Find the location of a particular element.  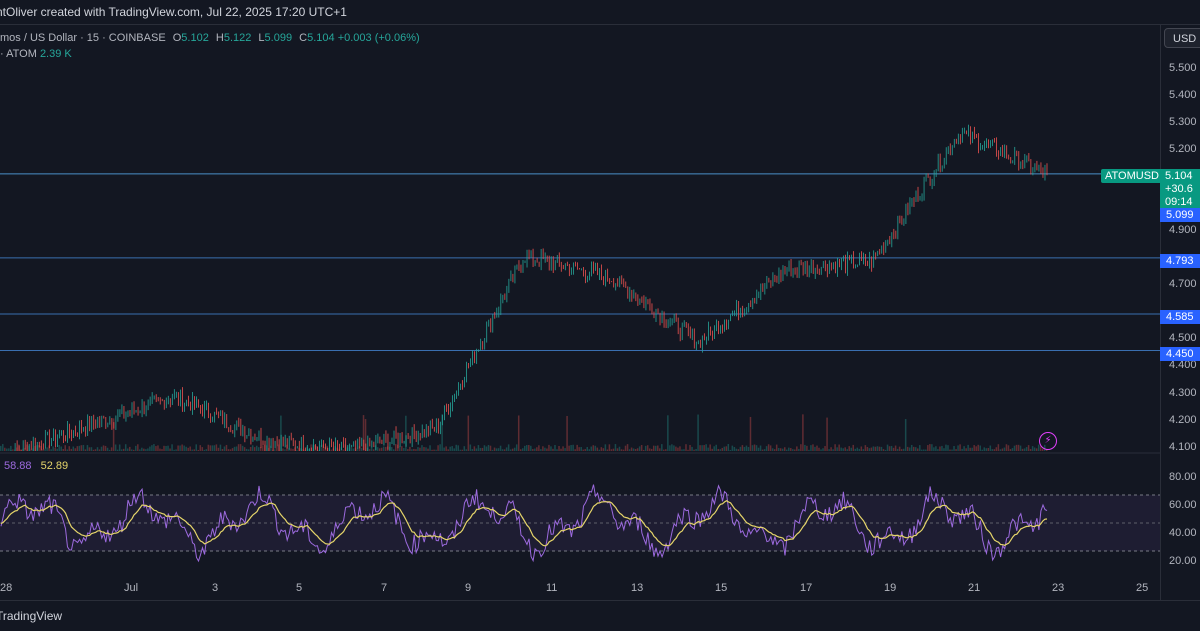

price-tick: 5.200 is located at coordinates (1183, 149).